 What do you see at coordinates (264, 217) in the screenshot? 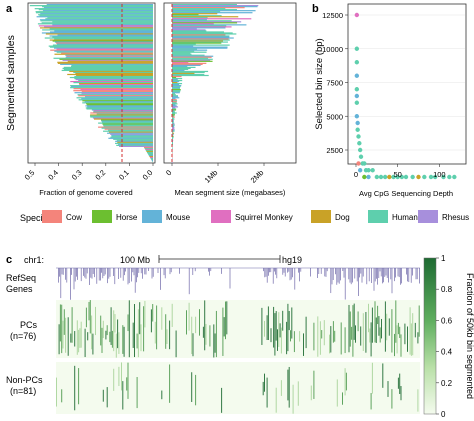
I see `legend-label: Squirrel Monkey` at bounding box center [264, 217].